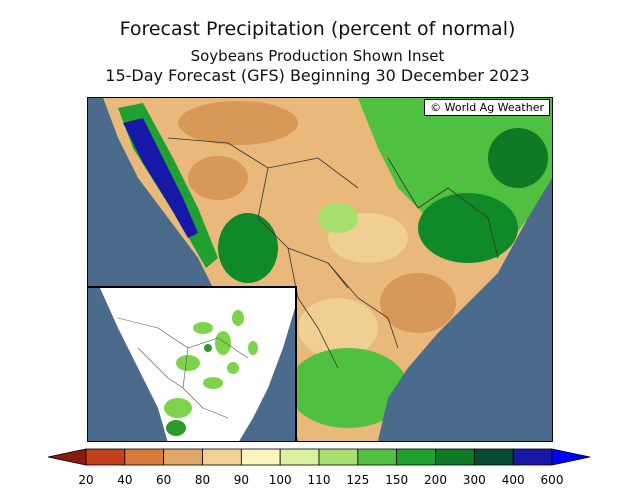 This screenshot has height=495, width=635. I want to click on inset-subtitle: Soybeans Production Shown Inset, so click(317, 56).